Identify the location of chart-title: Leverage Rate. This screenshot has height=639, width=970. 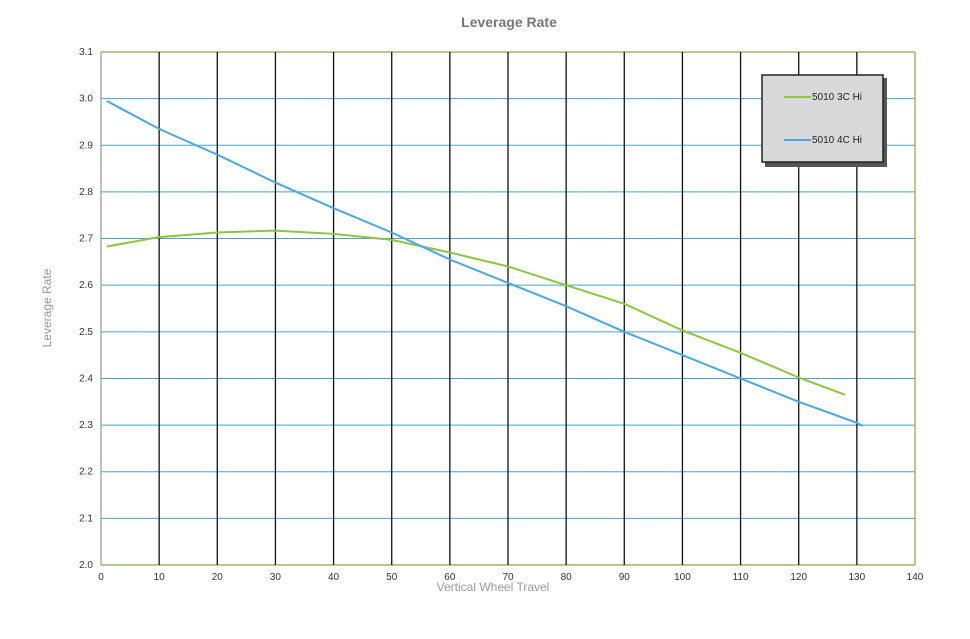
(509, 22).